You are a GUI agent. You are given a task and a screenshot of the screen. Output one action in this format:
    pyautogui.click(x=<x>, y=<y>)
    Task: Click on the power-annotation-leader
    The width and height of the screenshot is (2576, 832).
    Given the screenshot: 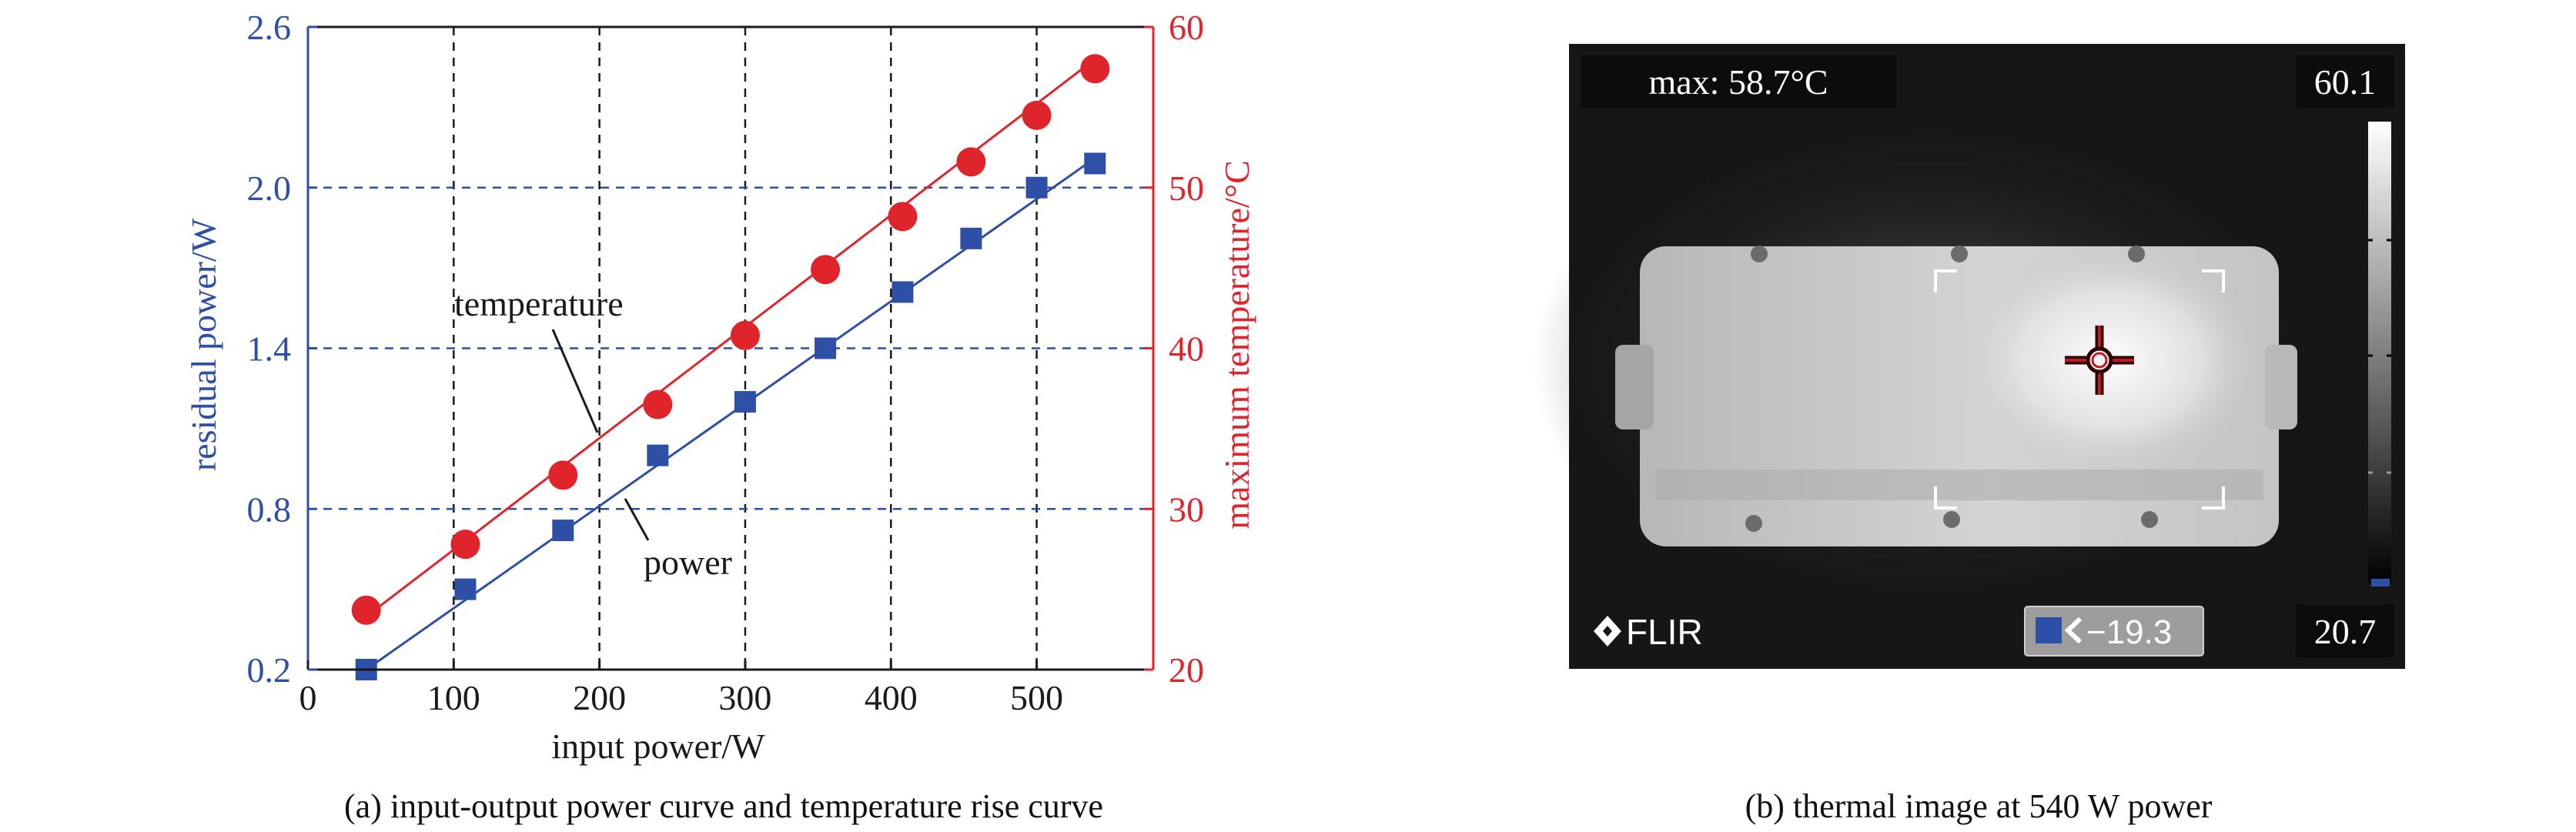 What is the action you would take?
    pyautogui.click(x=637, y=519)
    